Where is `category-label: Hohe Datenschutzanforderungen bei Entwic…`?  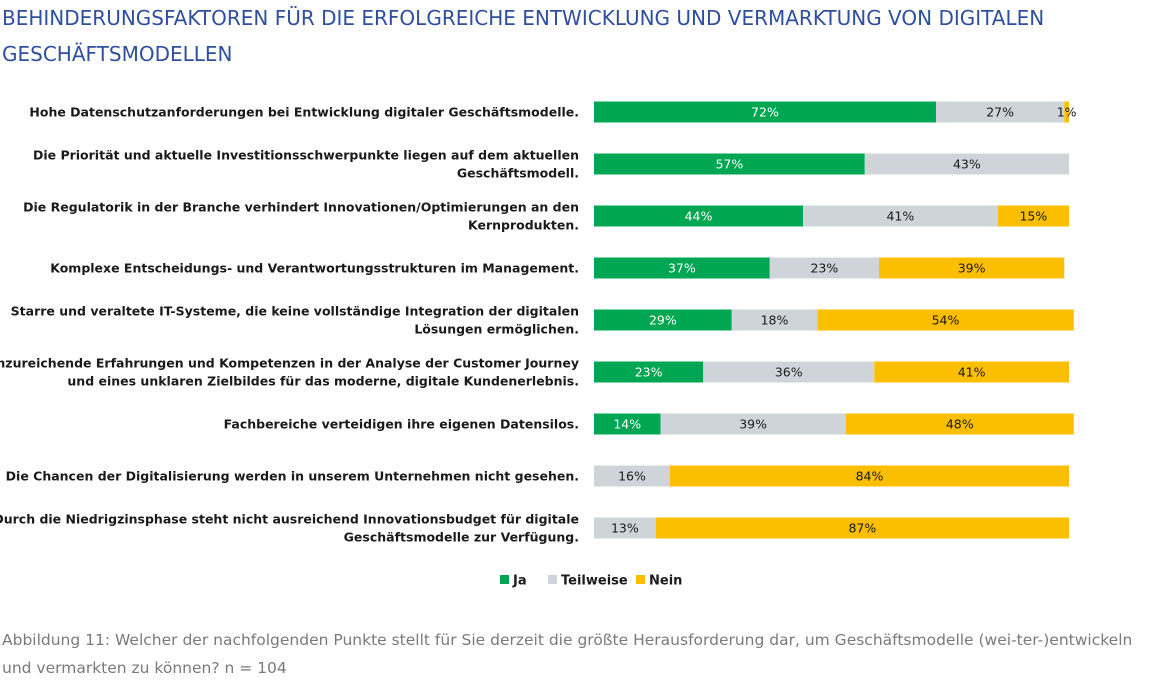
category-label: Hohe Datenschutzanforderungen bei Entwic… is located at coordinates (304, 112).